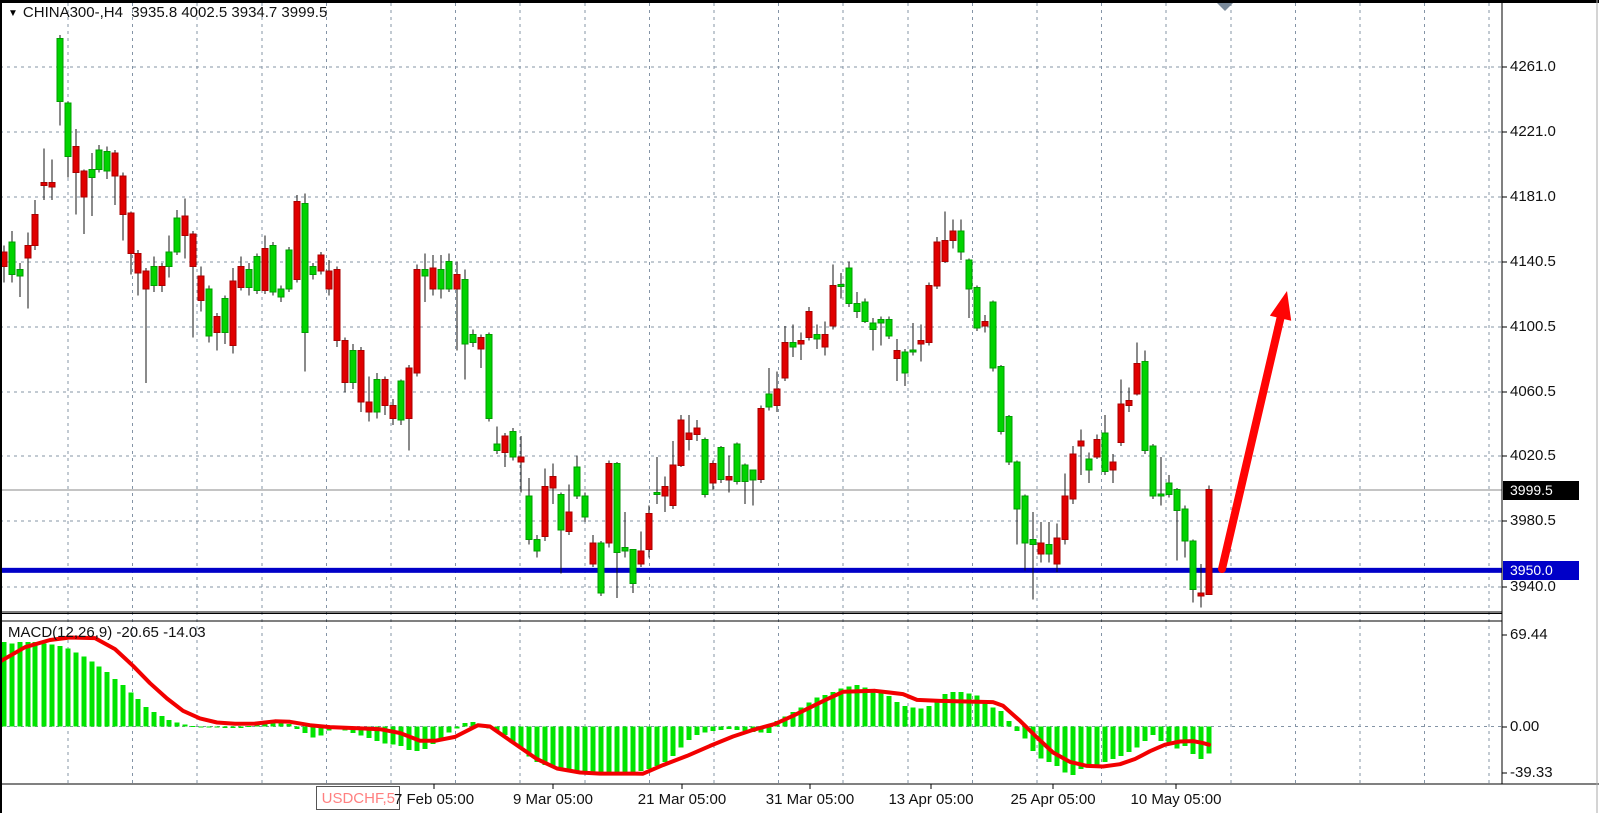 The width and height of the screenshot is (1599, 813). What do you see at coordinates (107, 632) in the screenshot?
I see `macd-indicator-label: MACD(12,26,9) -20.65 -14.03` at bounding box center [107, 632].